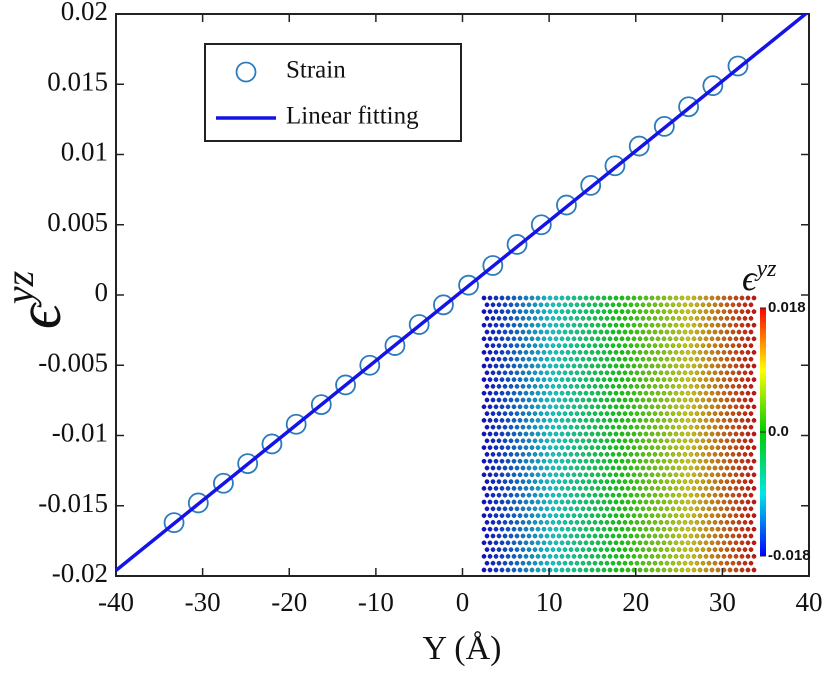 The height and width of the screenshot is (674, 830). I want to click on y-tick-label: -0.015, so click(73, 503).